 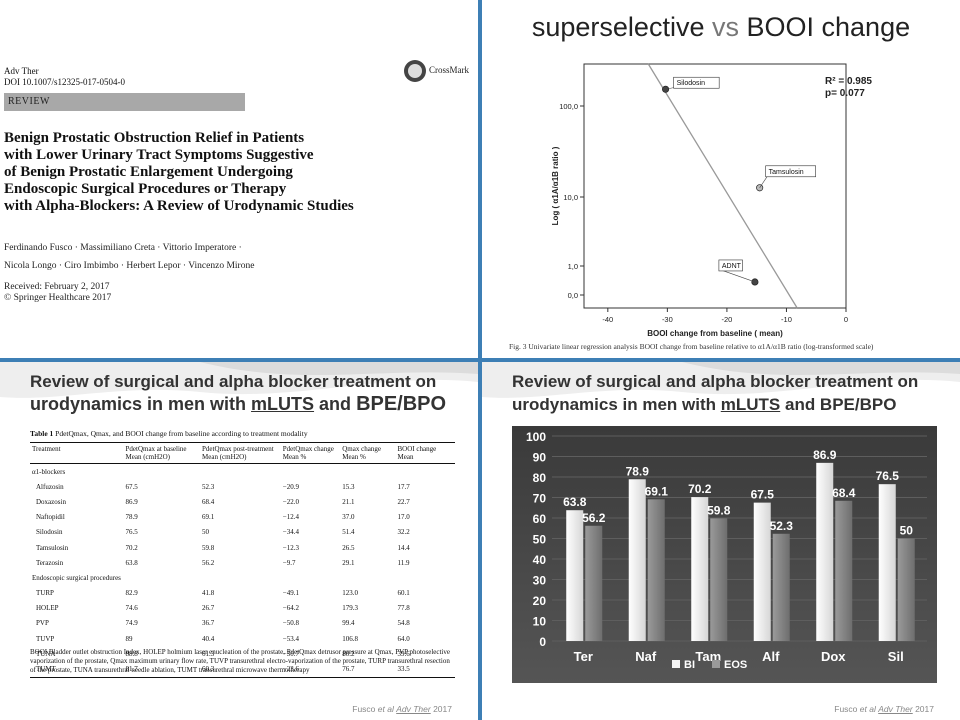 I want to click on table-cell: 52.3, so click(x=208, y=486).